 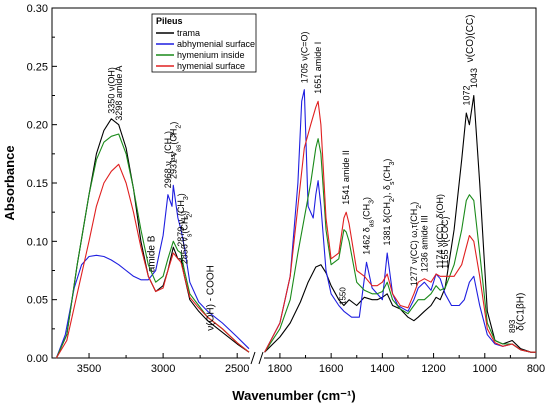 I want to click on label-text: 1550, so click(x=343, y=296).